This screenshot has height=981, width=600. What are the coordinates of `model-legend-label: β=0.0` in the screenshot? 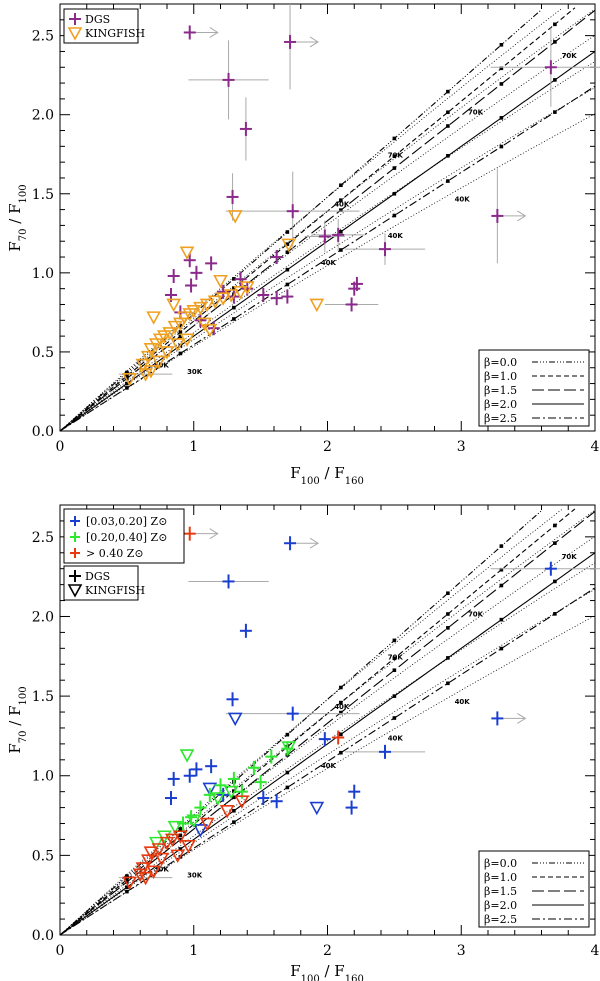 It's located at (500, 362).